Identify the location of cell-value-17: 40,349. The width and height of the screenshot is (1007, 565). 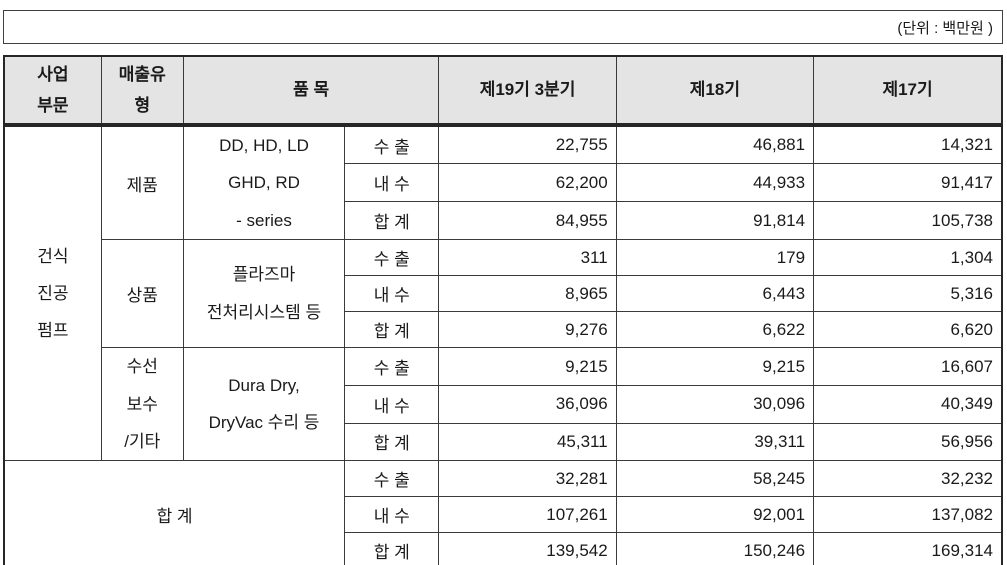
(908, 404).